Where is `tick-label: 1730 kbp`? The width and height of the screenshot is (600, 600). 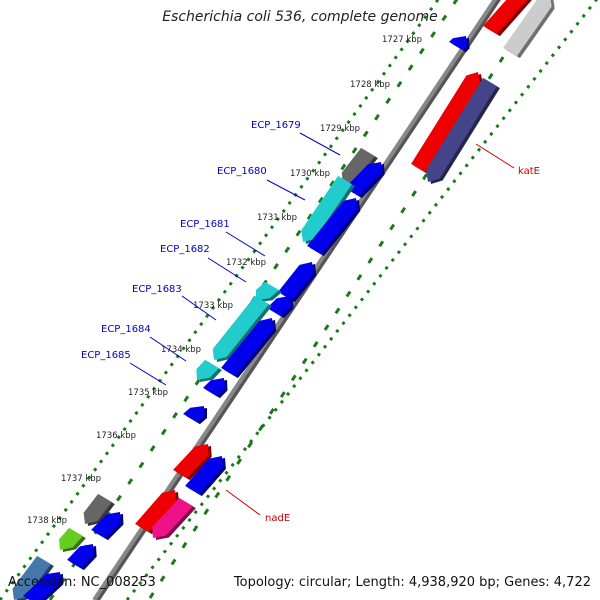
tick-label: 1730 kbp is located at coordinates (310, 174).